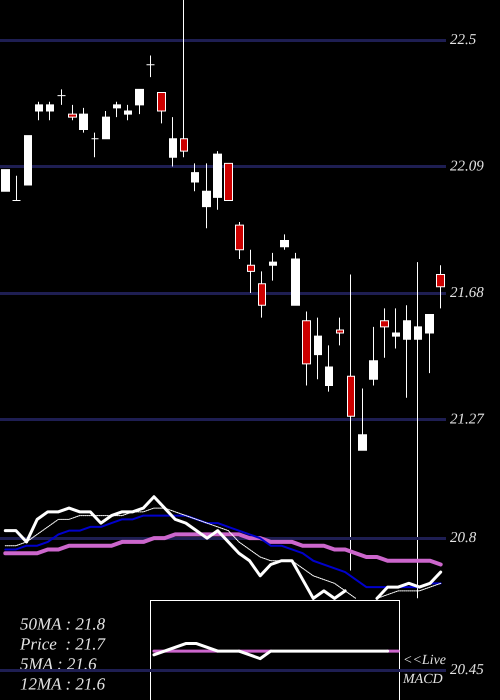 The image size is (500, 700). Describe the element at coordinates (63, 624) in the screenshot. I see `annotation: 50MA : 21.8` at that location.